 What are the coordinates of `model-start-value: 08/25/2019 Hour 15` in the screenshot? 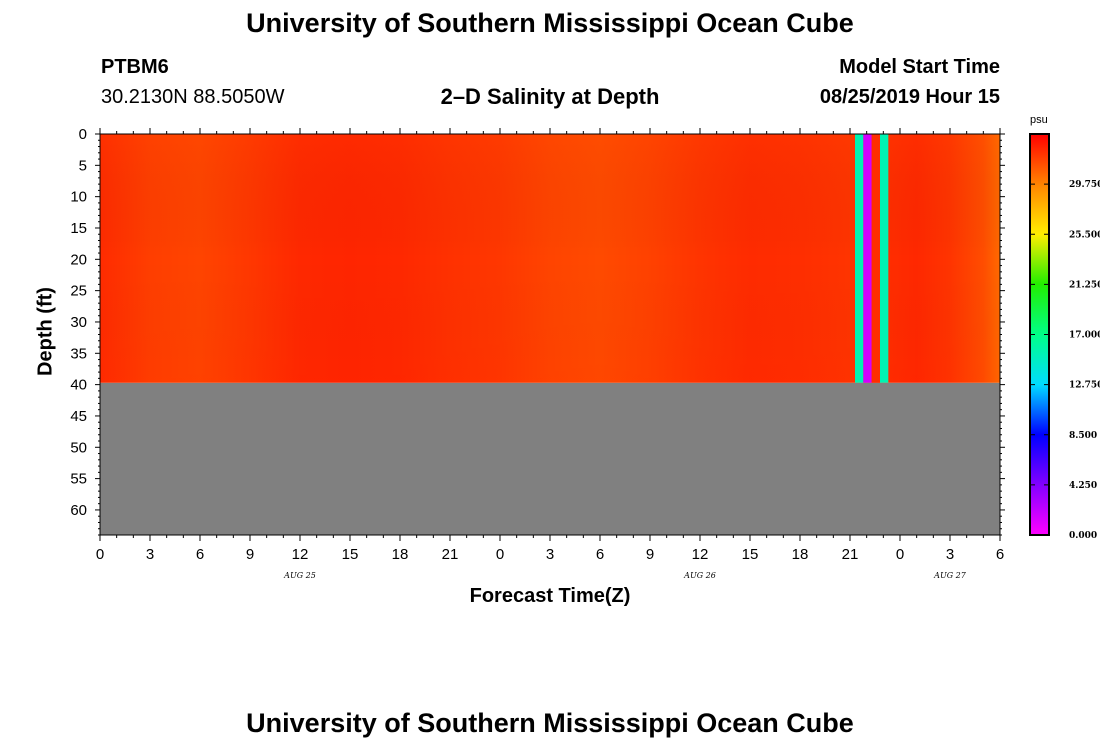 It's located at (909, 97).